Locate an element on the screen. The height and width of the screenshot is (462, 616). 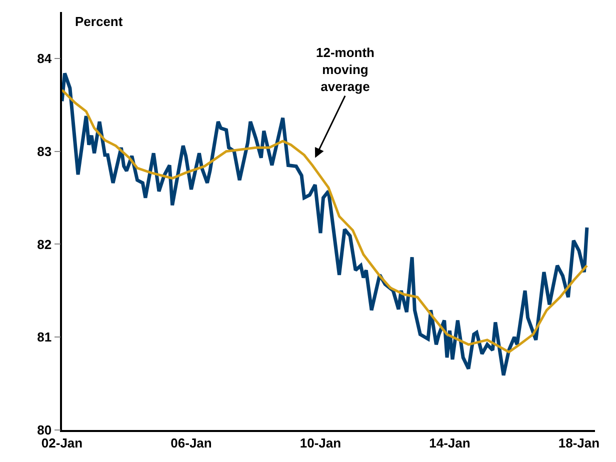
y-tick-label: 80 is located at coordinates (44, 430).